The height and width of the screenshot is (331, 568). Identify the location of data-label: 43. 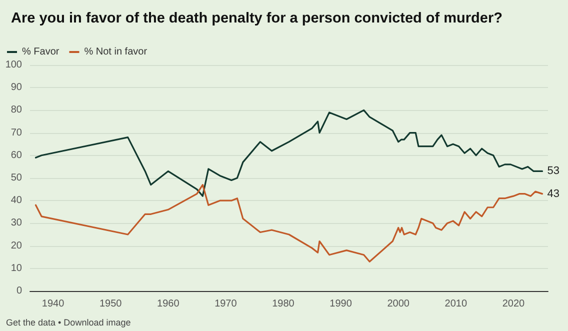
(553, 194).